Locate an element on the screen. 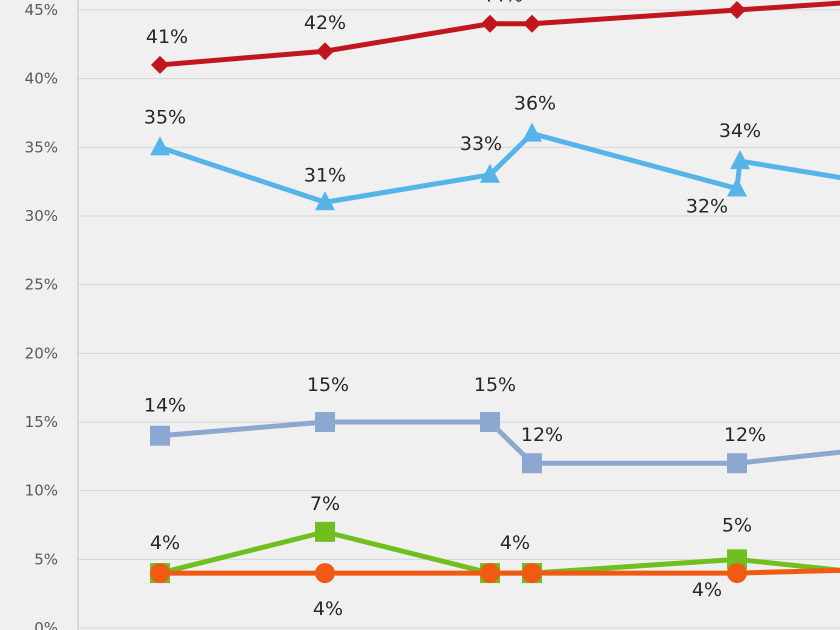 This screenshot has height=630, width=840. data-label: 7% is located at coordinates (325, 504).